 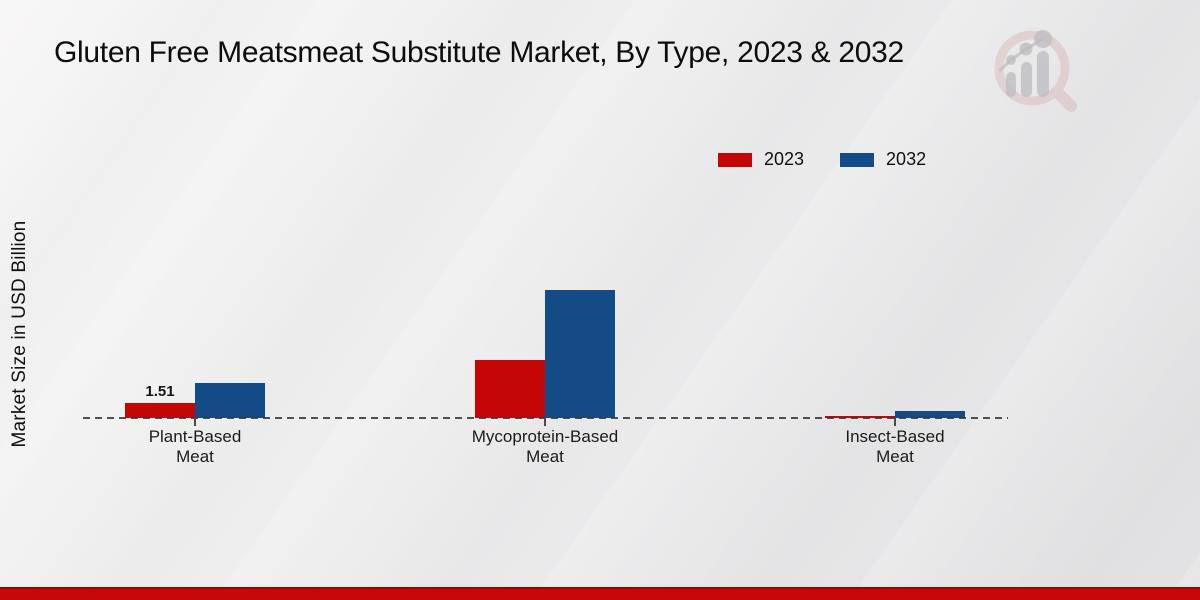 I want to click on x-axis-category-label: Mycoprotein-Based Meat, so click(x=545, y=447).